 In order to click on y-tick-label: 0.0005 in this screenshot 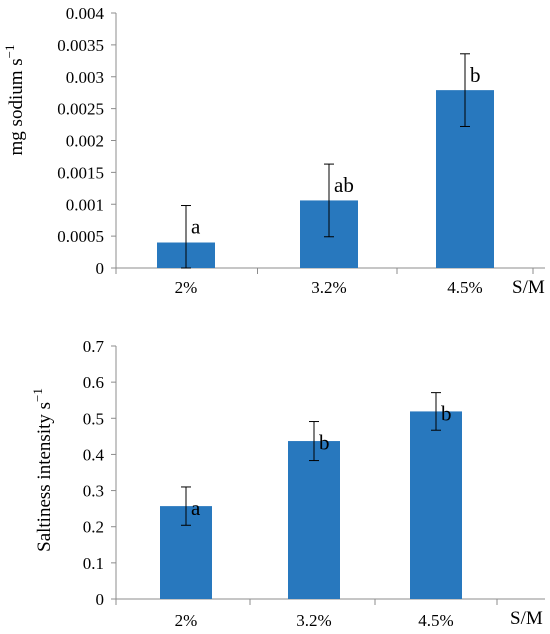, I will do `click(80, 236)`.